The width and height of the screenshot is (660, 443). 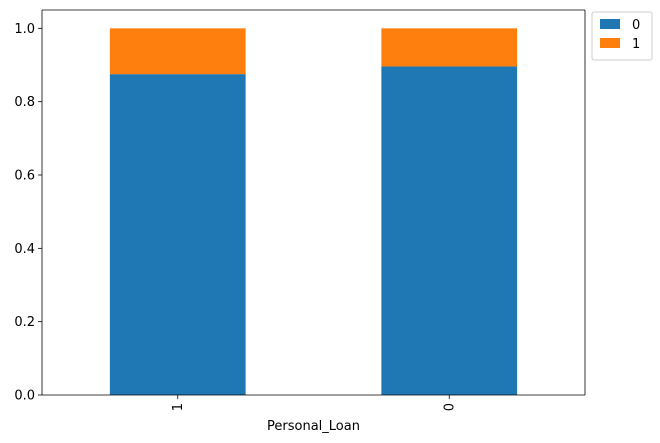 I want to click on y-tick-label: 0.8, so click(x=24, y=102).